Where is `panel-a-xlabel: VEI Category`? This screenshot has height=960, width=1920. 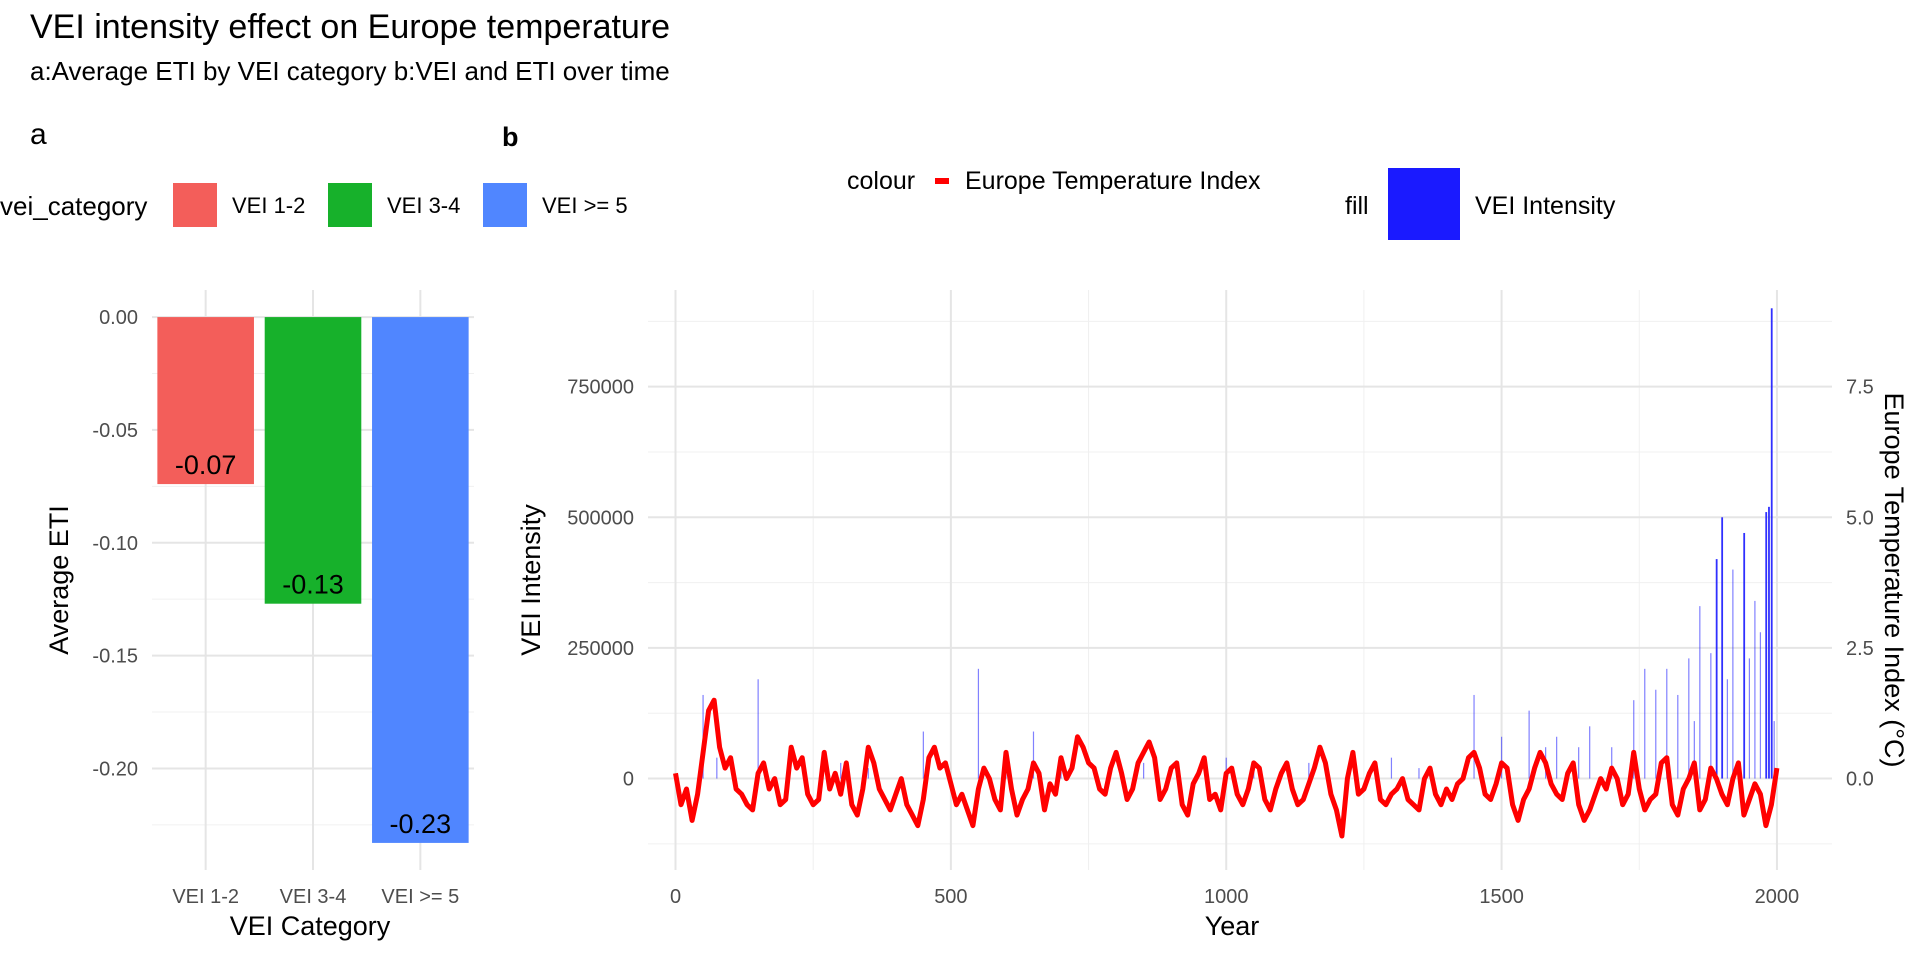
panel-a-xlabel: VEI Category is located at coordinates (310, 926).